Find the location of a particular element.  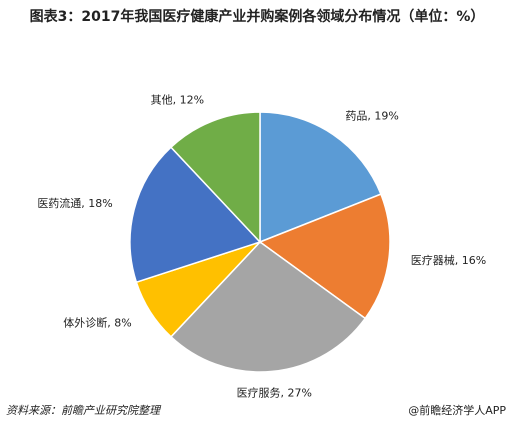

data-label: 其他, 12% is located at coordinates (177, 100).